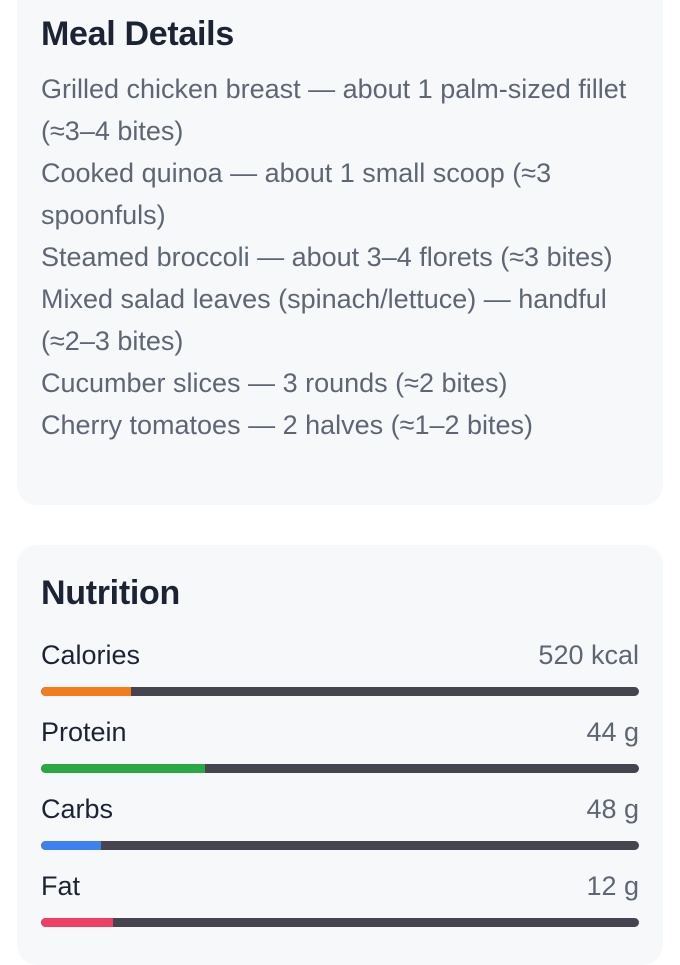 Image resolution: width=680 pixels, height=965 pixels. What do you see at coordinates (340, 768) in the screenshot?
I see `protein-progress-bar` at bounding box center [340, 768].